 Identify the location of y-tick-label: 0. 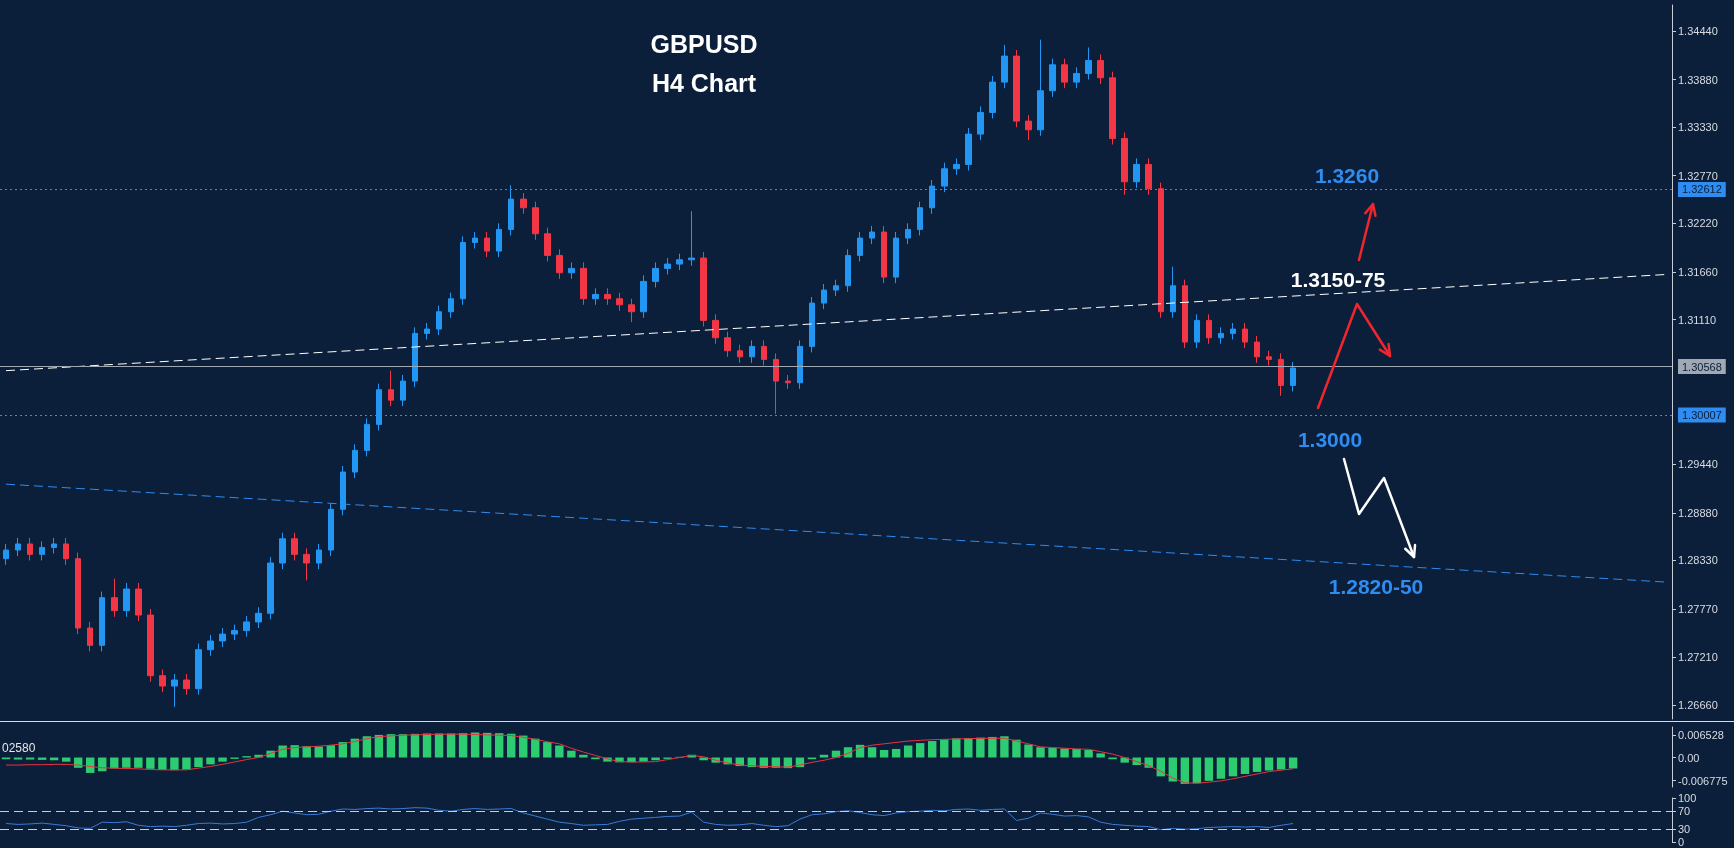
(1681, 842).